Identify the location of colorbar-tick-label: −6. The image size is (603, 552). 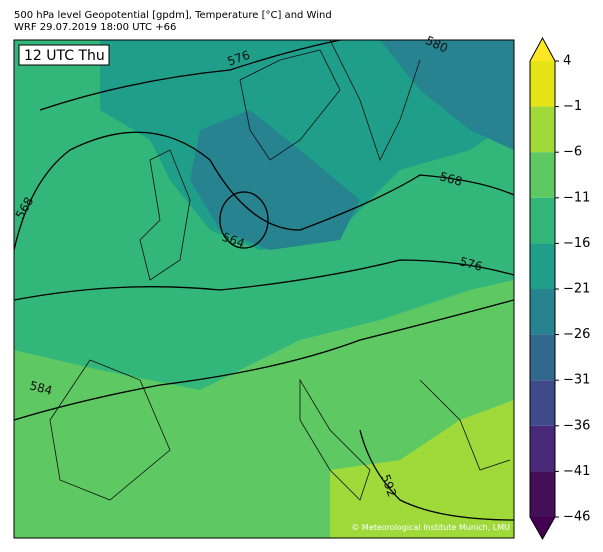
(572, 152).